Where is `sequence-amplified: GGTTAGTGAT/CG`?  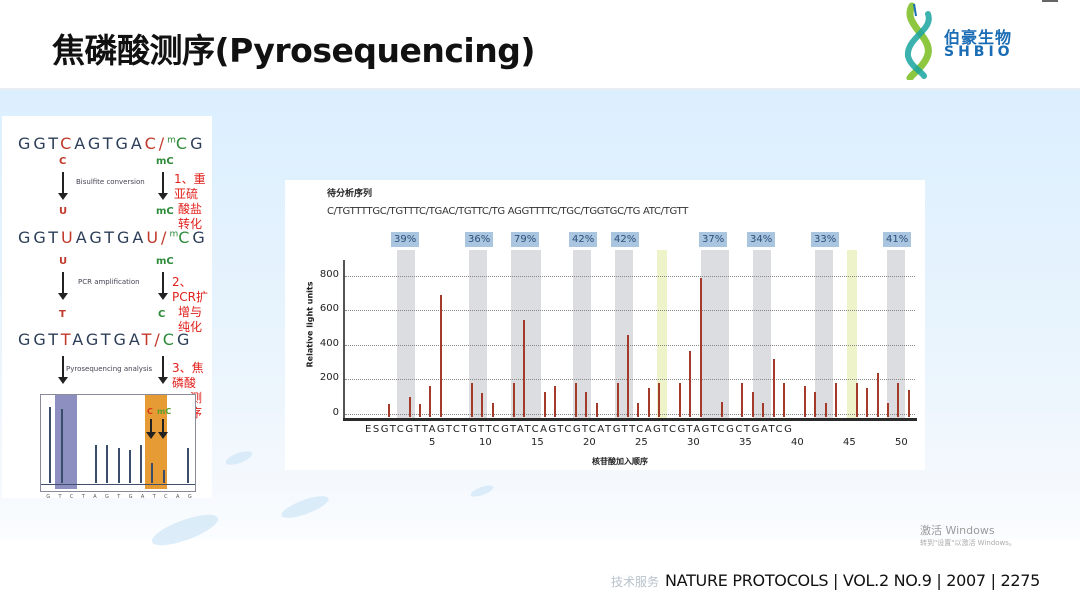
sequence-amplified: GGTTAGTGAT/CG is located at coordinates (105, 339).